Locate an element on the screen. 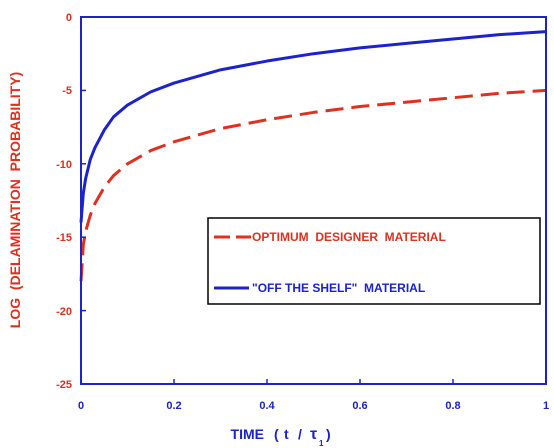 This screenshot has width=554, height=448. legend-label-off-the-shelf: "OFF THE SHELF" MATERIAL is located at coordinates (338, 288).